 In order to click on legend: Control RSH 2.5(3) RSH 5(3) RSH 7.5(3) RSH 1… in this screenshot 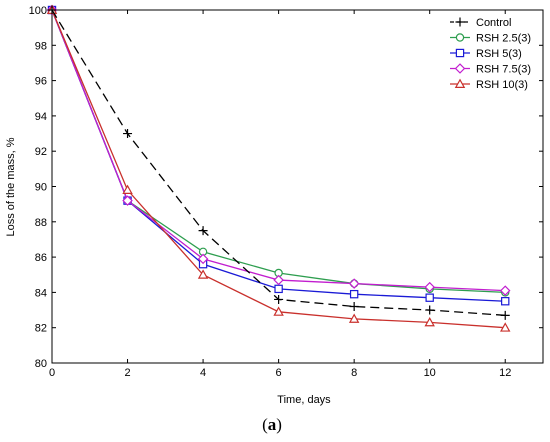, I will do `click(490, 54)`.